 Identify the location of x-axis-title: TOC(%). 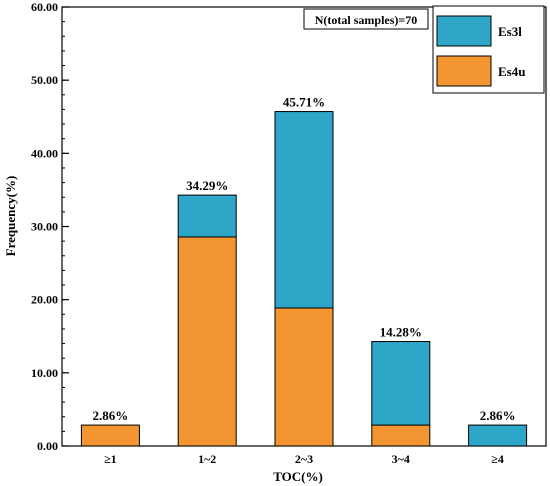
(298, 476).